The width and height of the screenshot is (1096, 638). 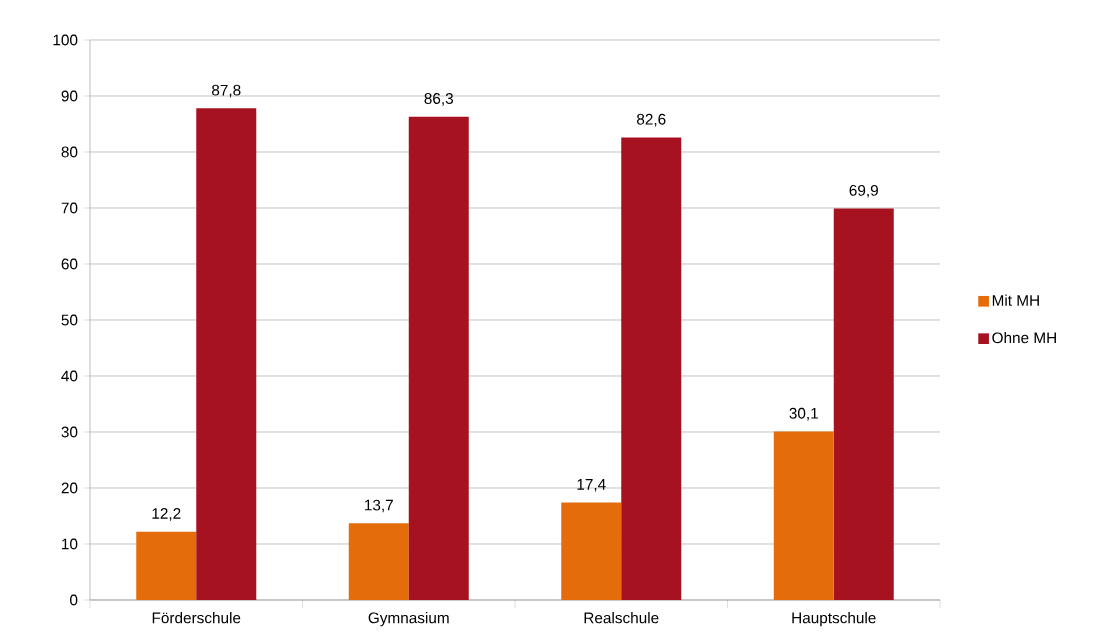 What do you see at coordinates (69, 208) in the screenshot?
I see `y-tick-label: 70` at bounding box center [69, 208].